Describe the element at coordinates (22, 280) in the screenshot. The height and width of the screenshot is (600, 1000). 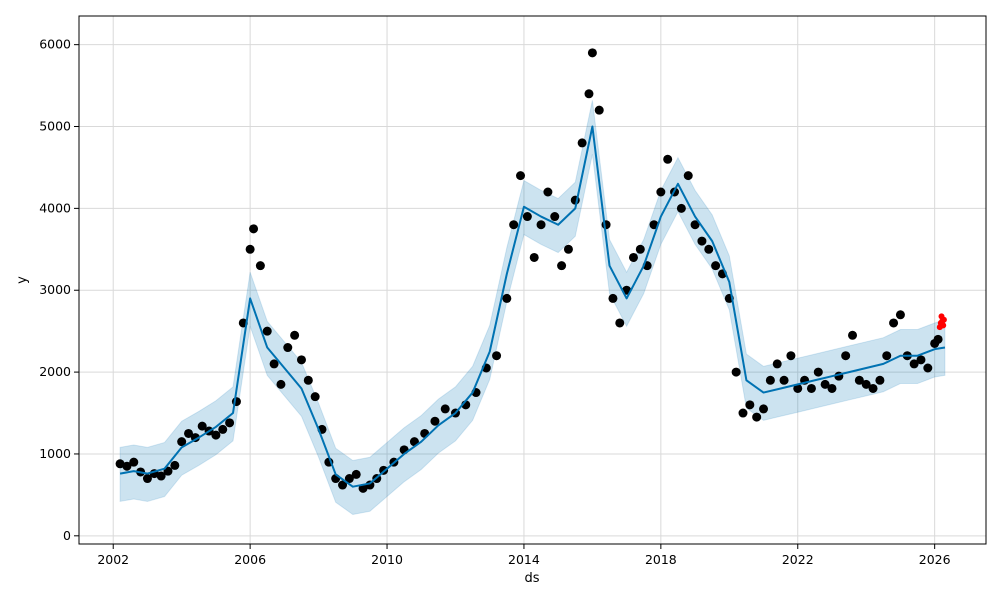
I see `y-axis-label: y` at that location.